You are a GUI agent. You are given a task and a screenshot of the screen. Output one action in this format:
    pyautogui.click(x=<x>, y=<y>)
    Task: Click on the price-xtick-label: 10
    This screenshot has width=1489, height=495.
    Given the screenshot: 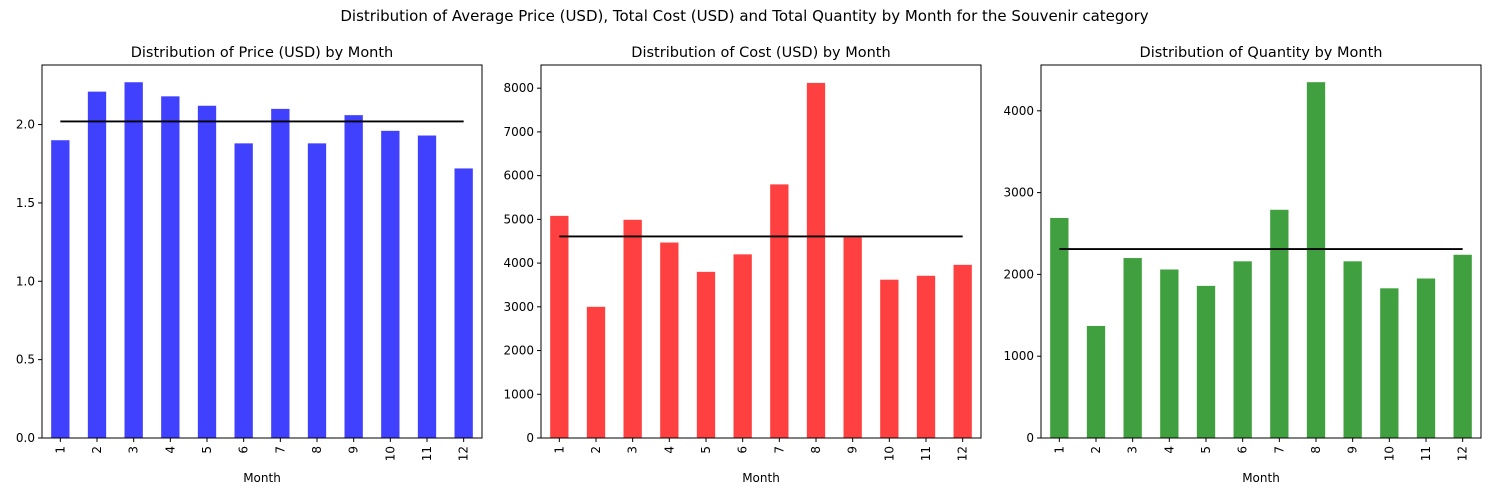 What is the action you would take?
    pyautogui.click(x=390, y=453)
    